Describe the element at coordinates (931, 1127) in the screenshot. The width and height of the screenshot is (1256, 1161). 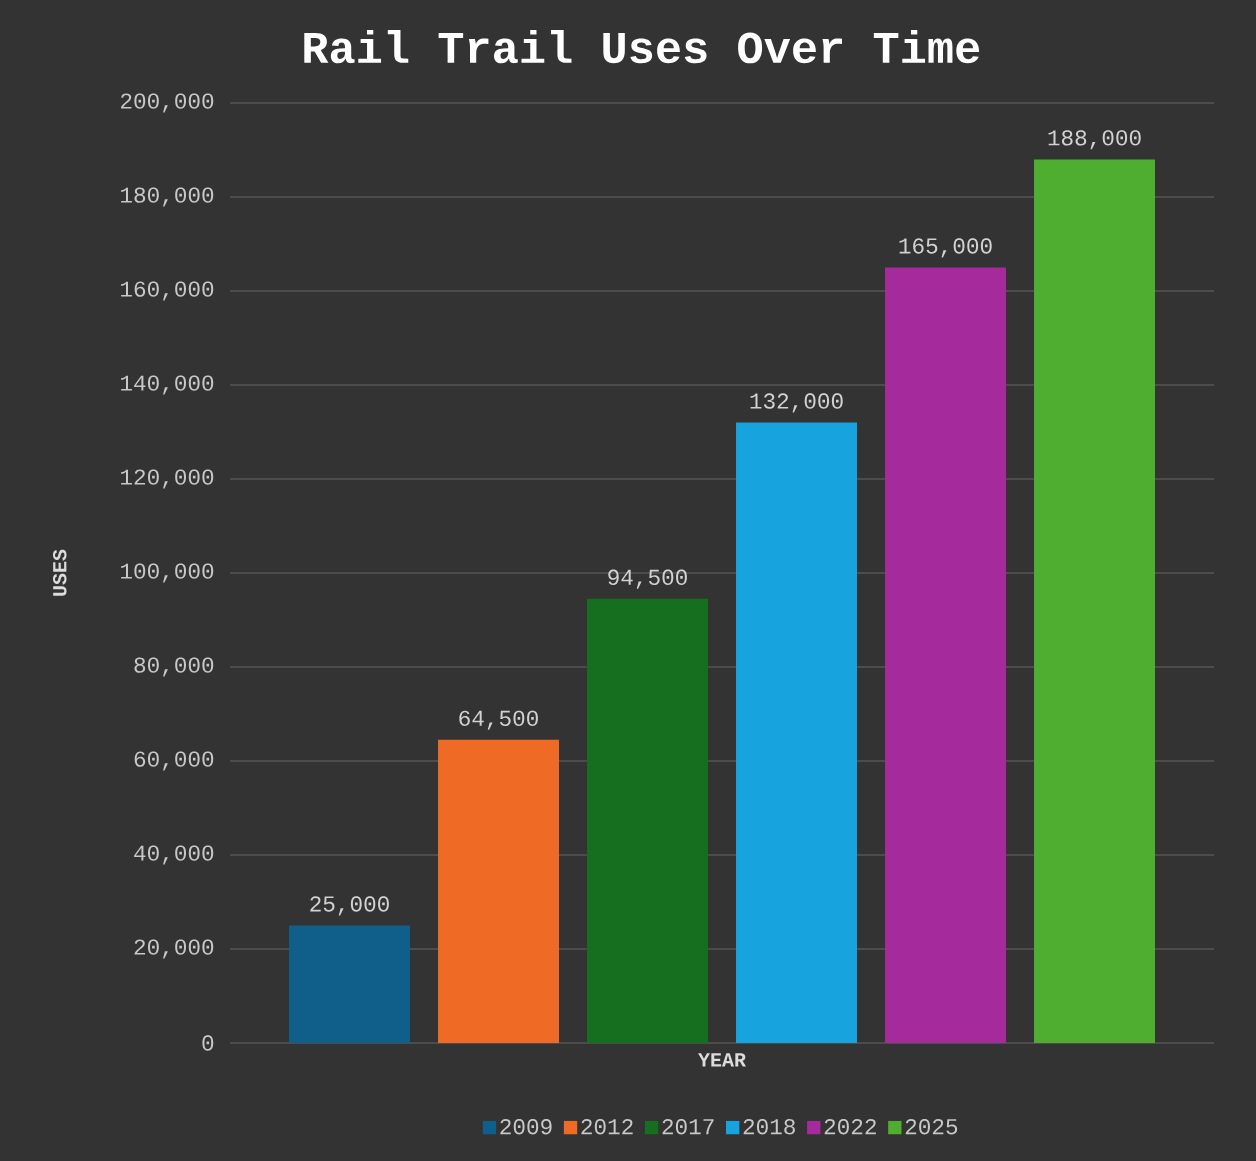
I see `legend-label: 2025` at that location.